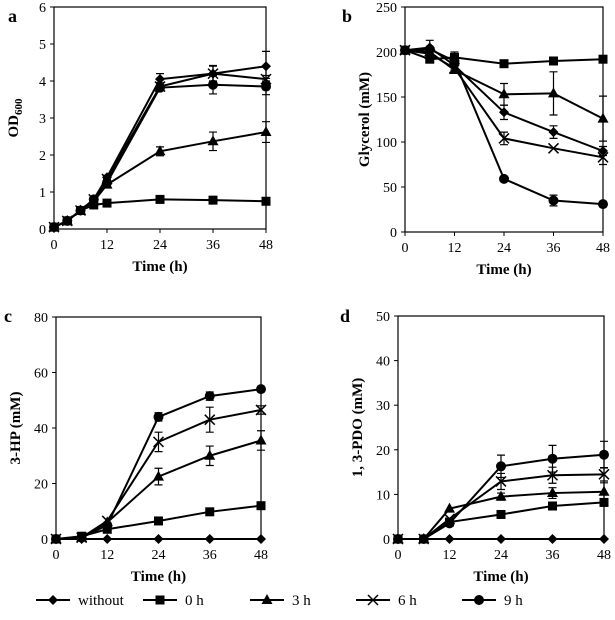  Describe the element at coordinates (173, 601) in the screenshot. I see `legend-item-h0: 0 h` at that location.